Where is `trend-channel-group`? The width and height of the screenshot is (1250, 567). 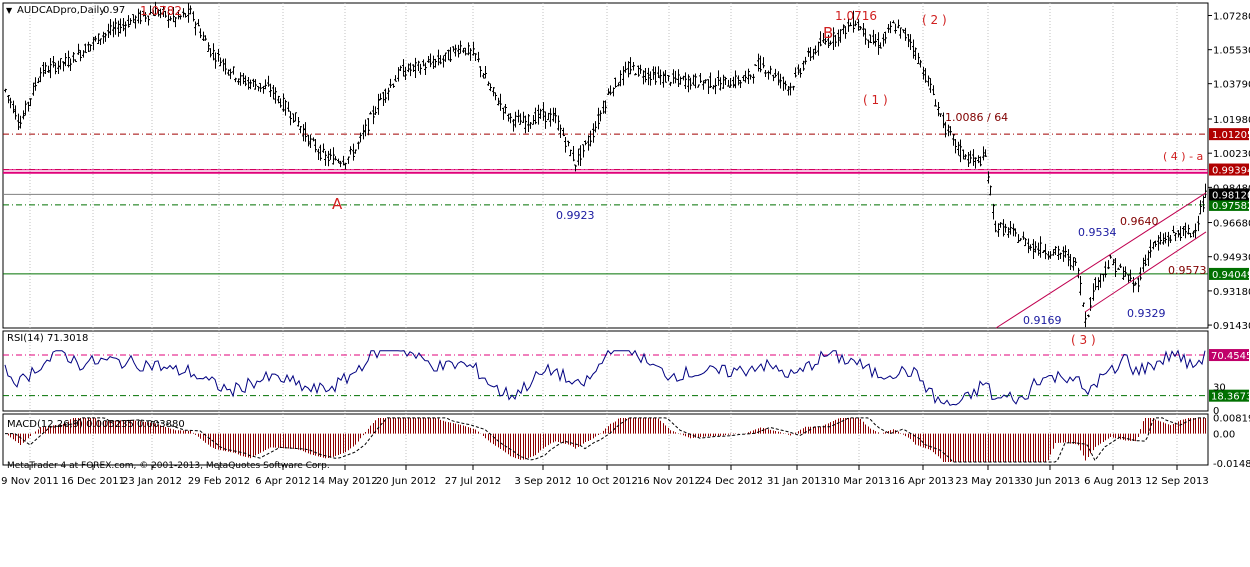 trend-channel-group is located at coordinates (1101, 260).